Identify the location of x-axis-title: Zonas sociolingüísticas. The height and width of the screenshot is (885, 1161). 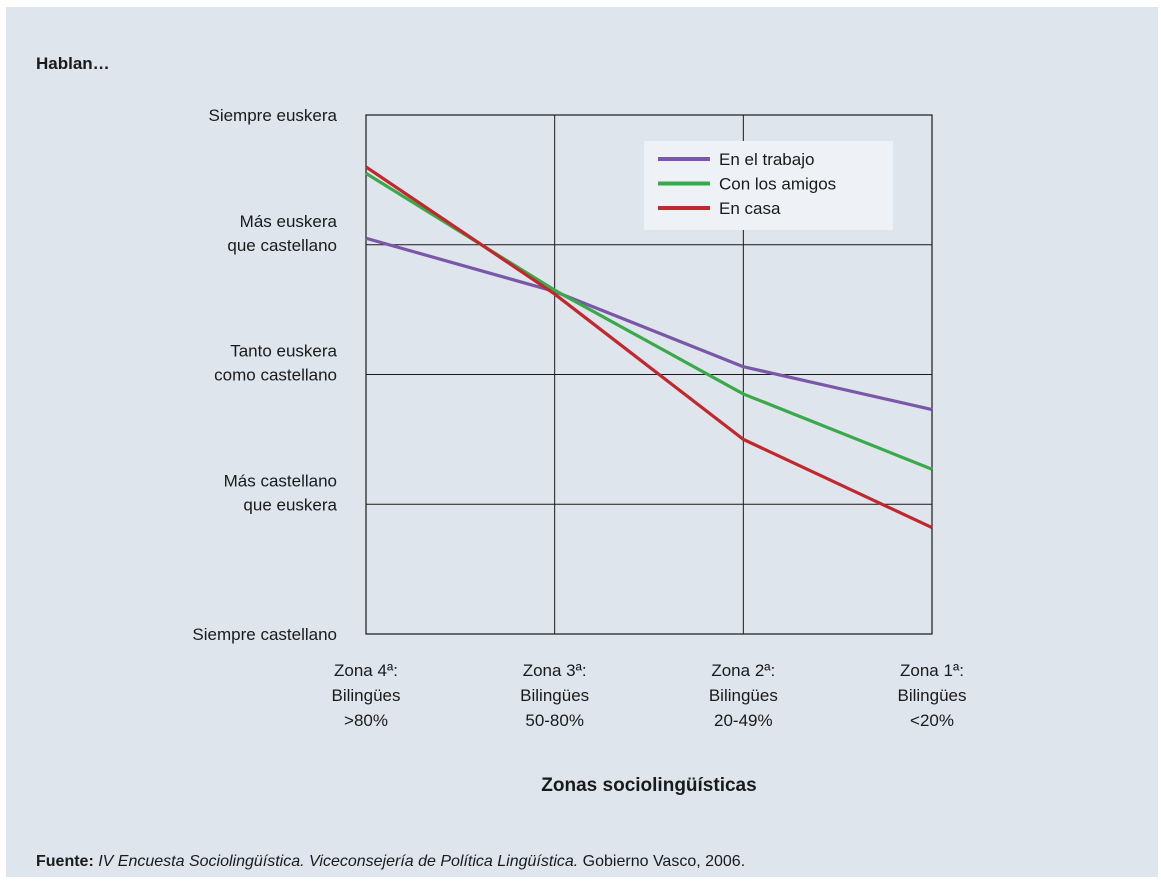
(649, 785).